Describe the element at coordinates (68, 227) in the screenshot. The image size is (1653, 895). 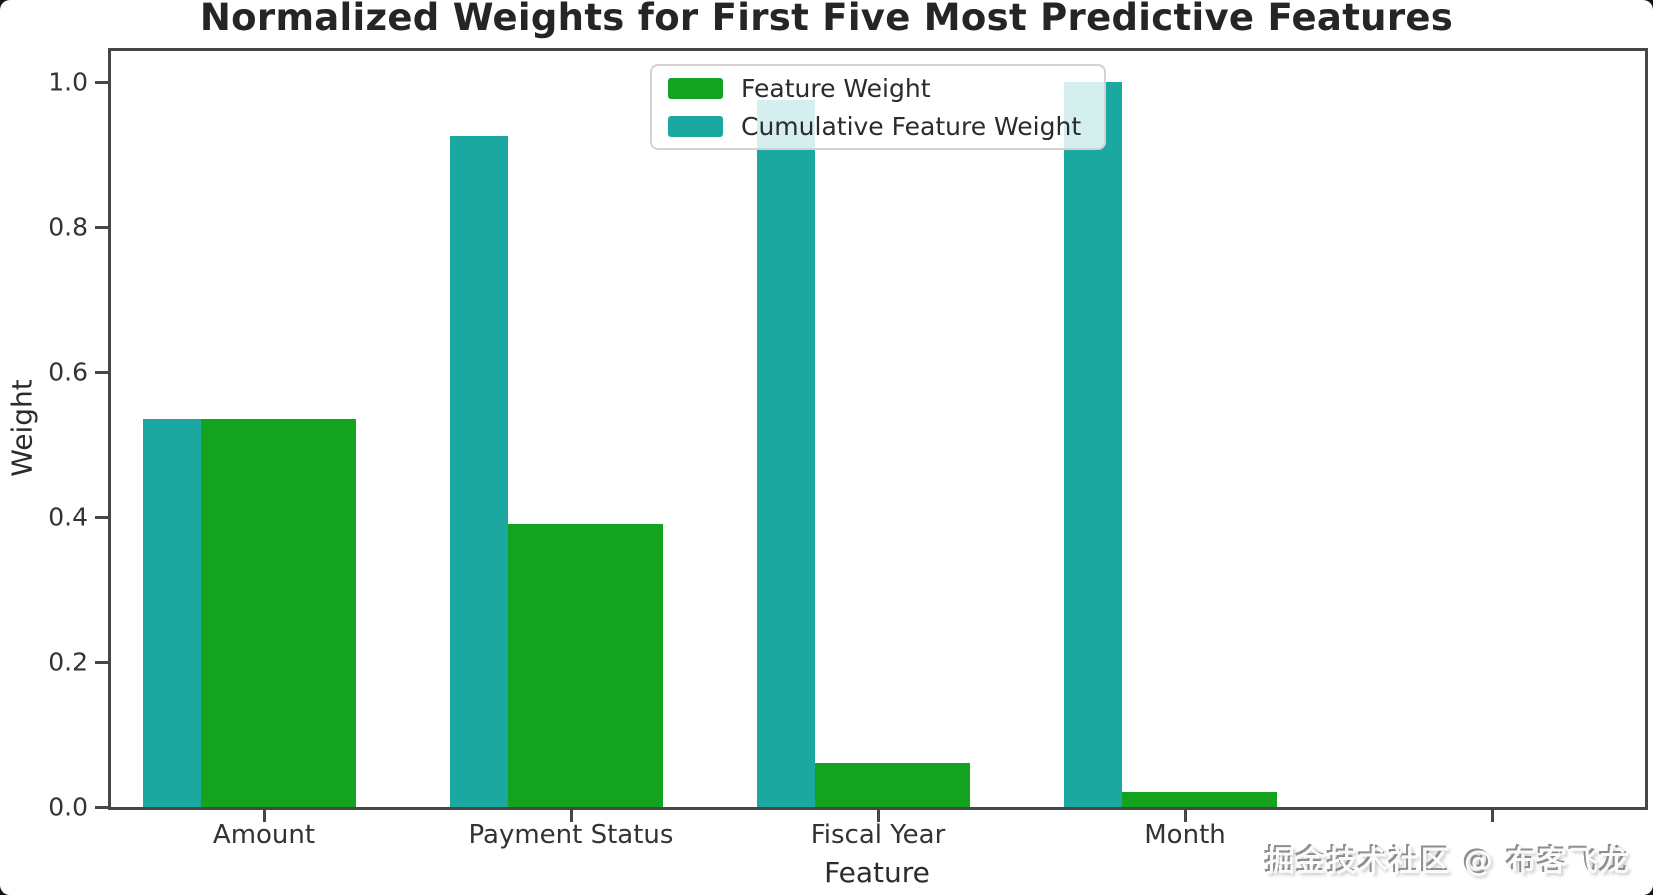
I see `y-tick-label: 0.8` at that location.